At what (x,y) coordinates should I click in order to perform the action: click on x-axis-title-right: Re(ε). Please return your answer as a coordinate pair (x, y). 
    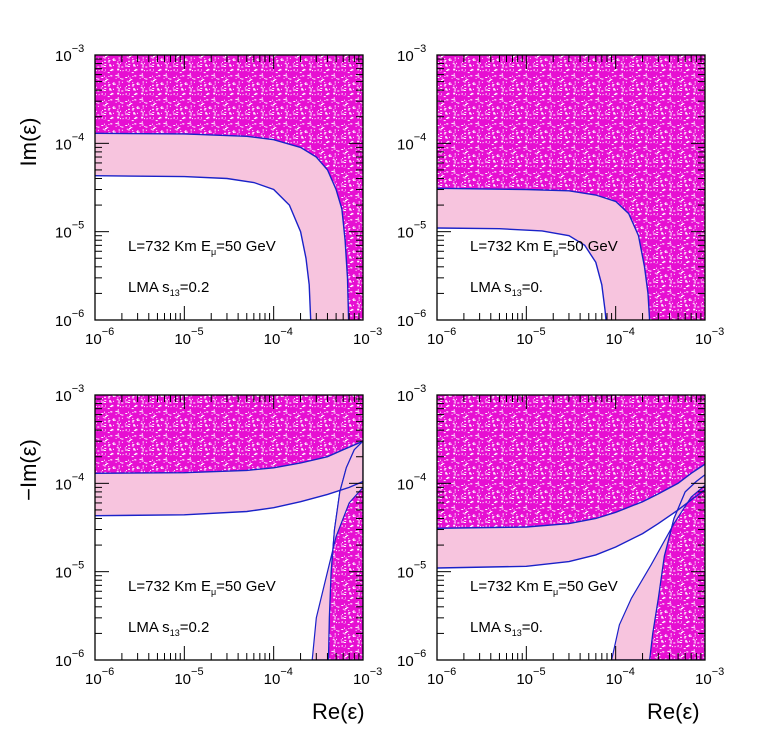
    Looking at the image, I should click on (673, 711).